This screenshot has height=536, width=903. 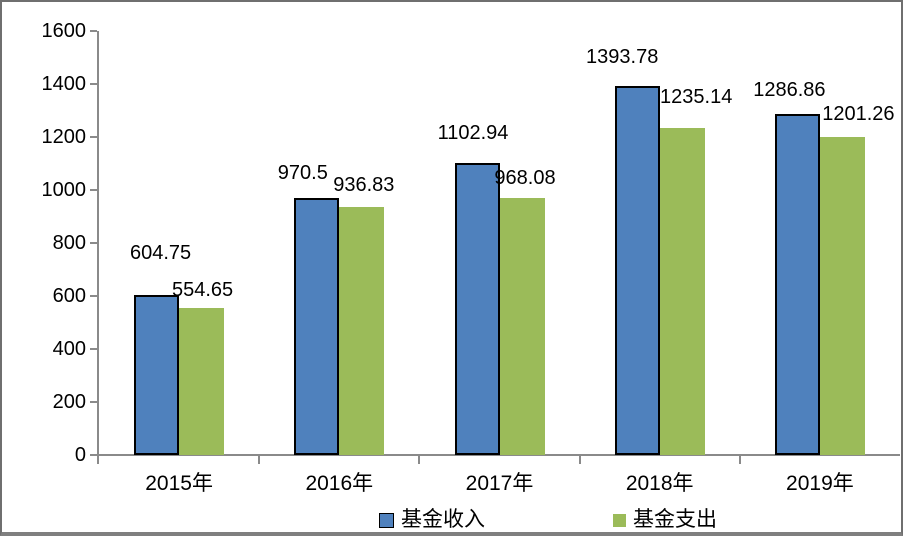 I want to click on y-tick-label: 1400, so click(x=64, y=84).